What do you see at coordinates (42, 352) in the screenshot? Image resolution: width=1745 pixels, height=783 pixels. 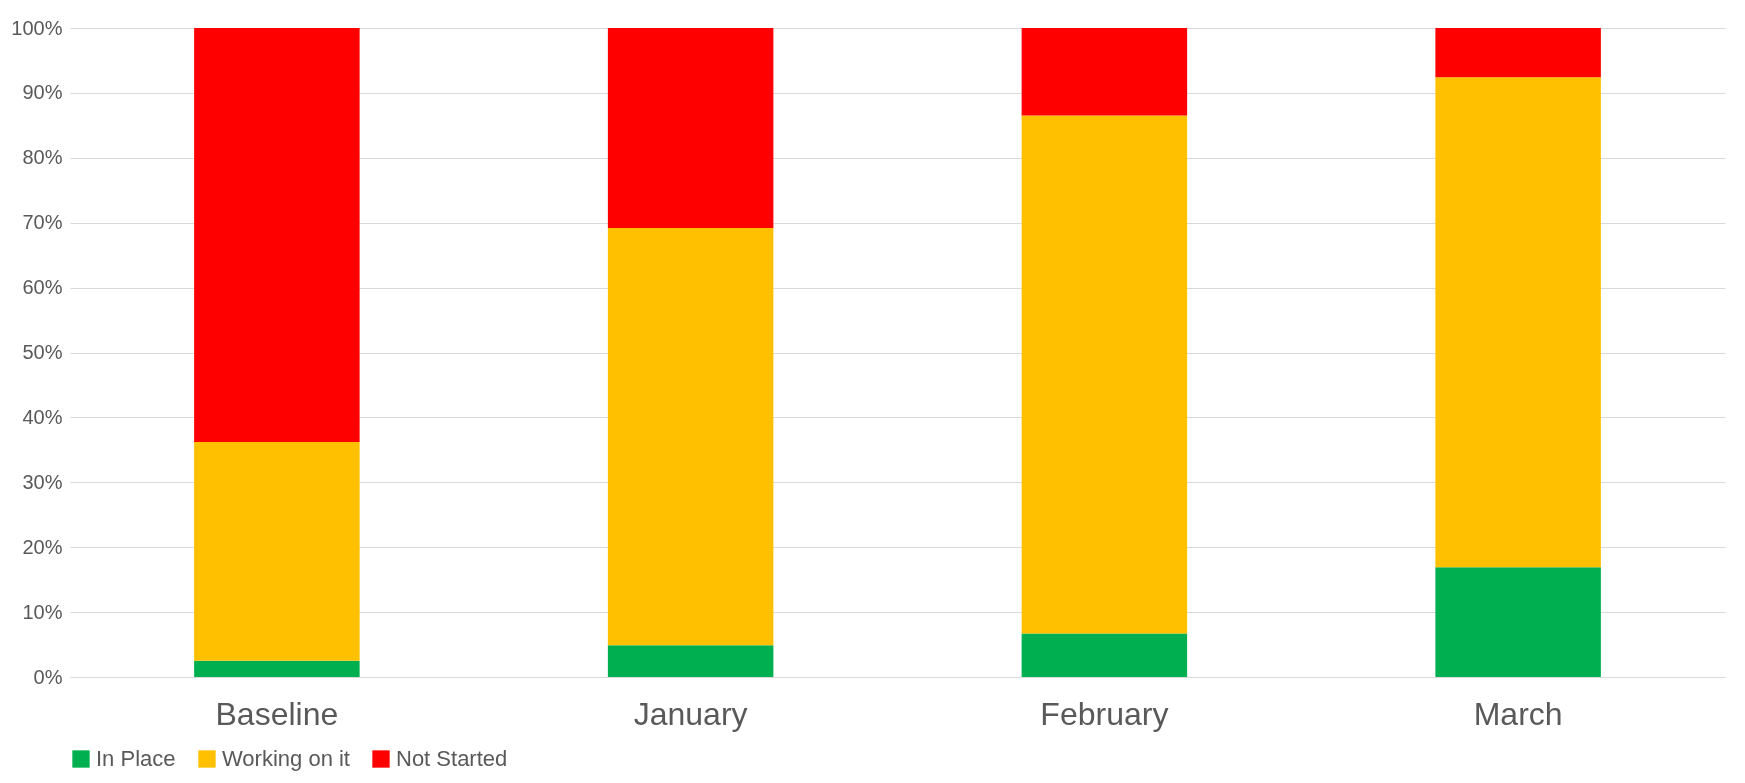 I see `y-tick-label: 50%` at bounding box center [42, 352].